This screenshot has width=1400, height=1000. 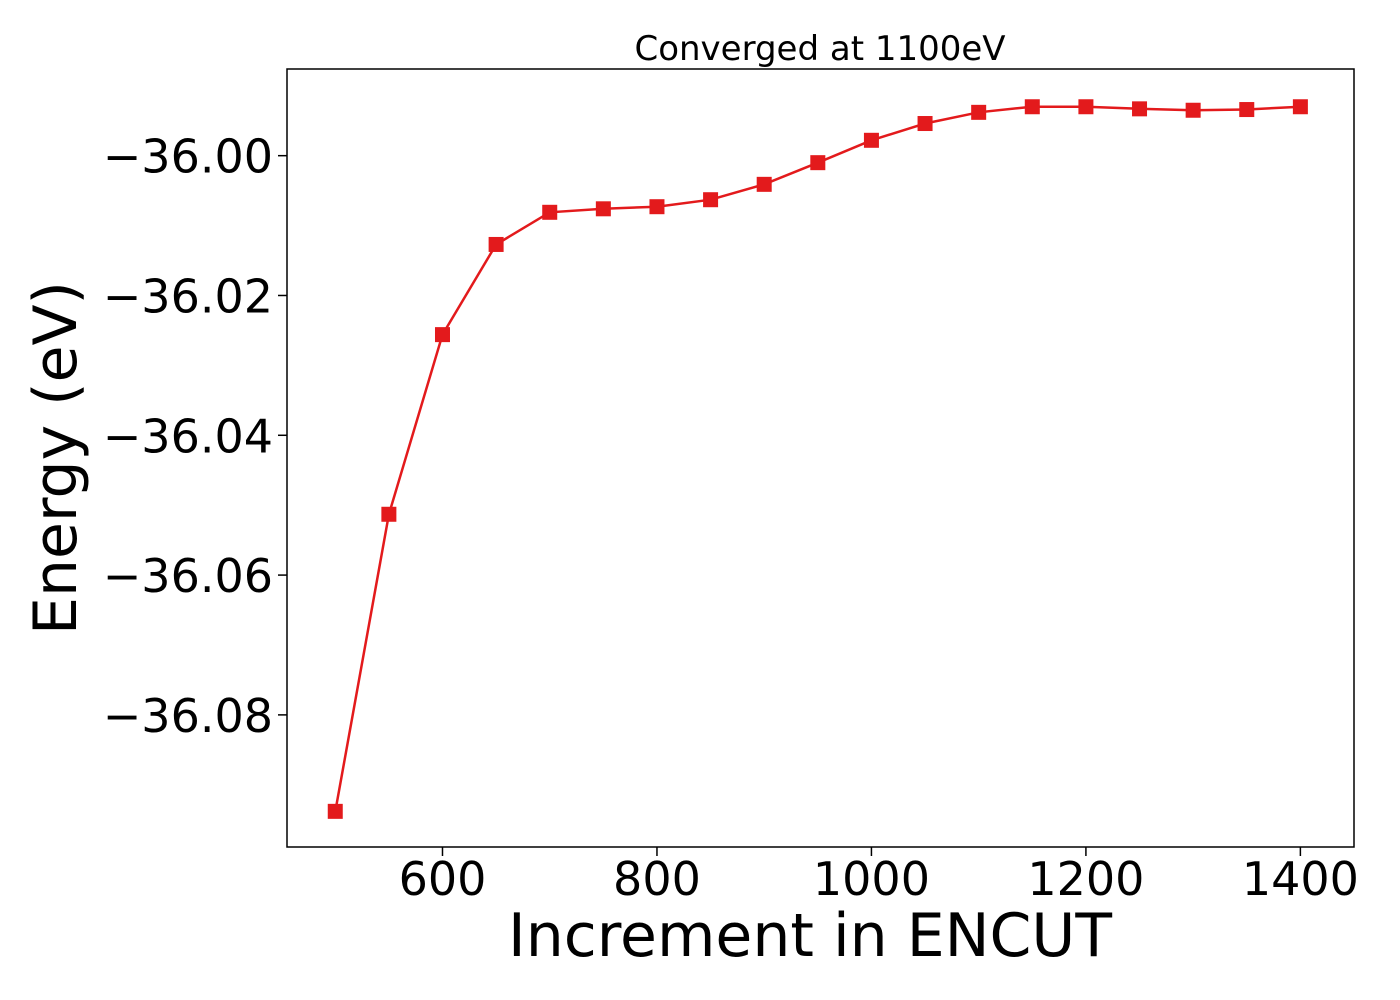 I want to click on x-tick-label: 1400, so click(x=1300, y=879).